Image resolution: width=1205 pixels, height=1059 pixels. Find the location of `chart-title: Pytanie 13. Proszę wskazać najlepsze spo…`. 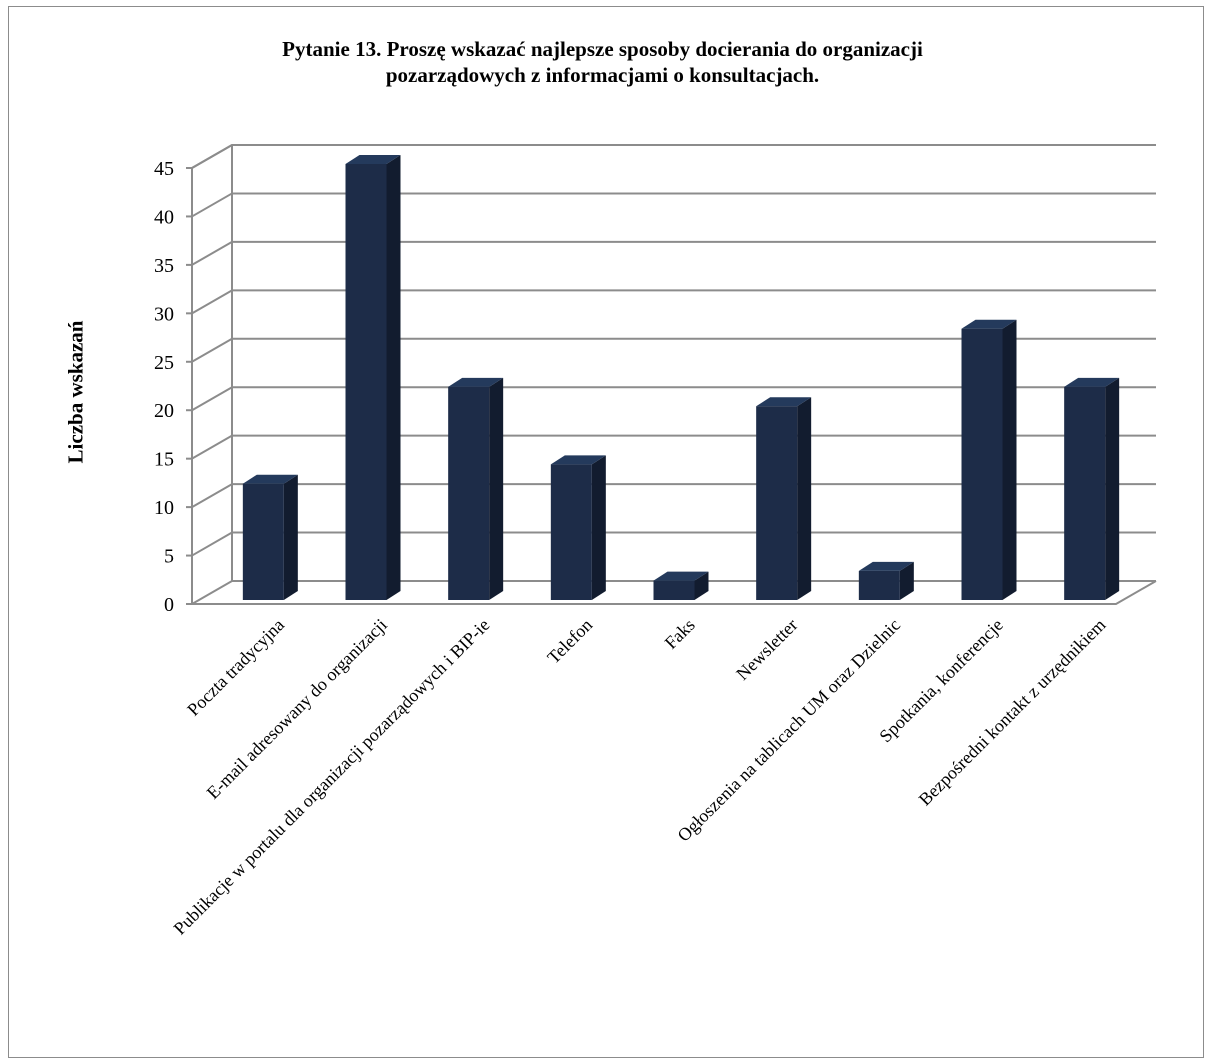

chart-title: Pytanie 13. Proszę wskazać najlepsze spo… is located at coordinates (602, 62).